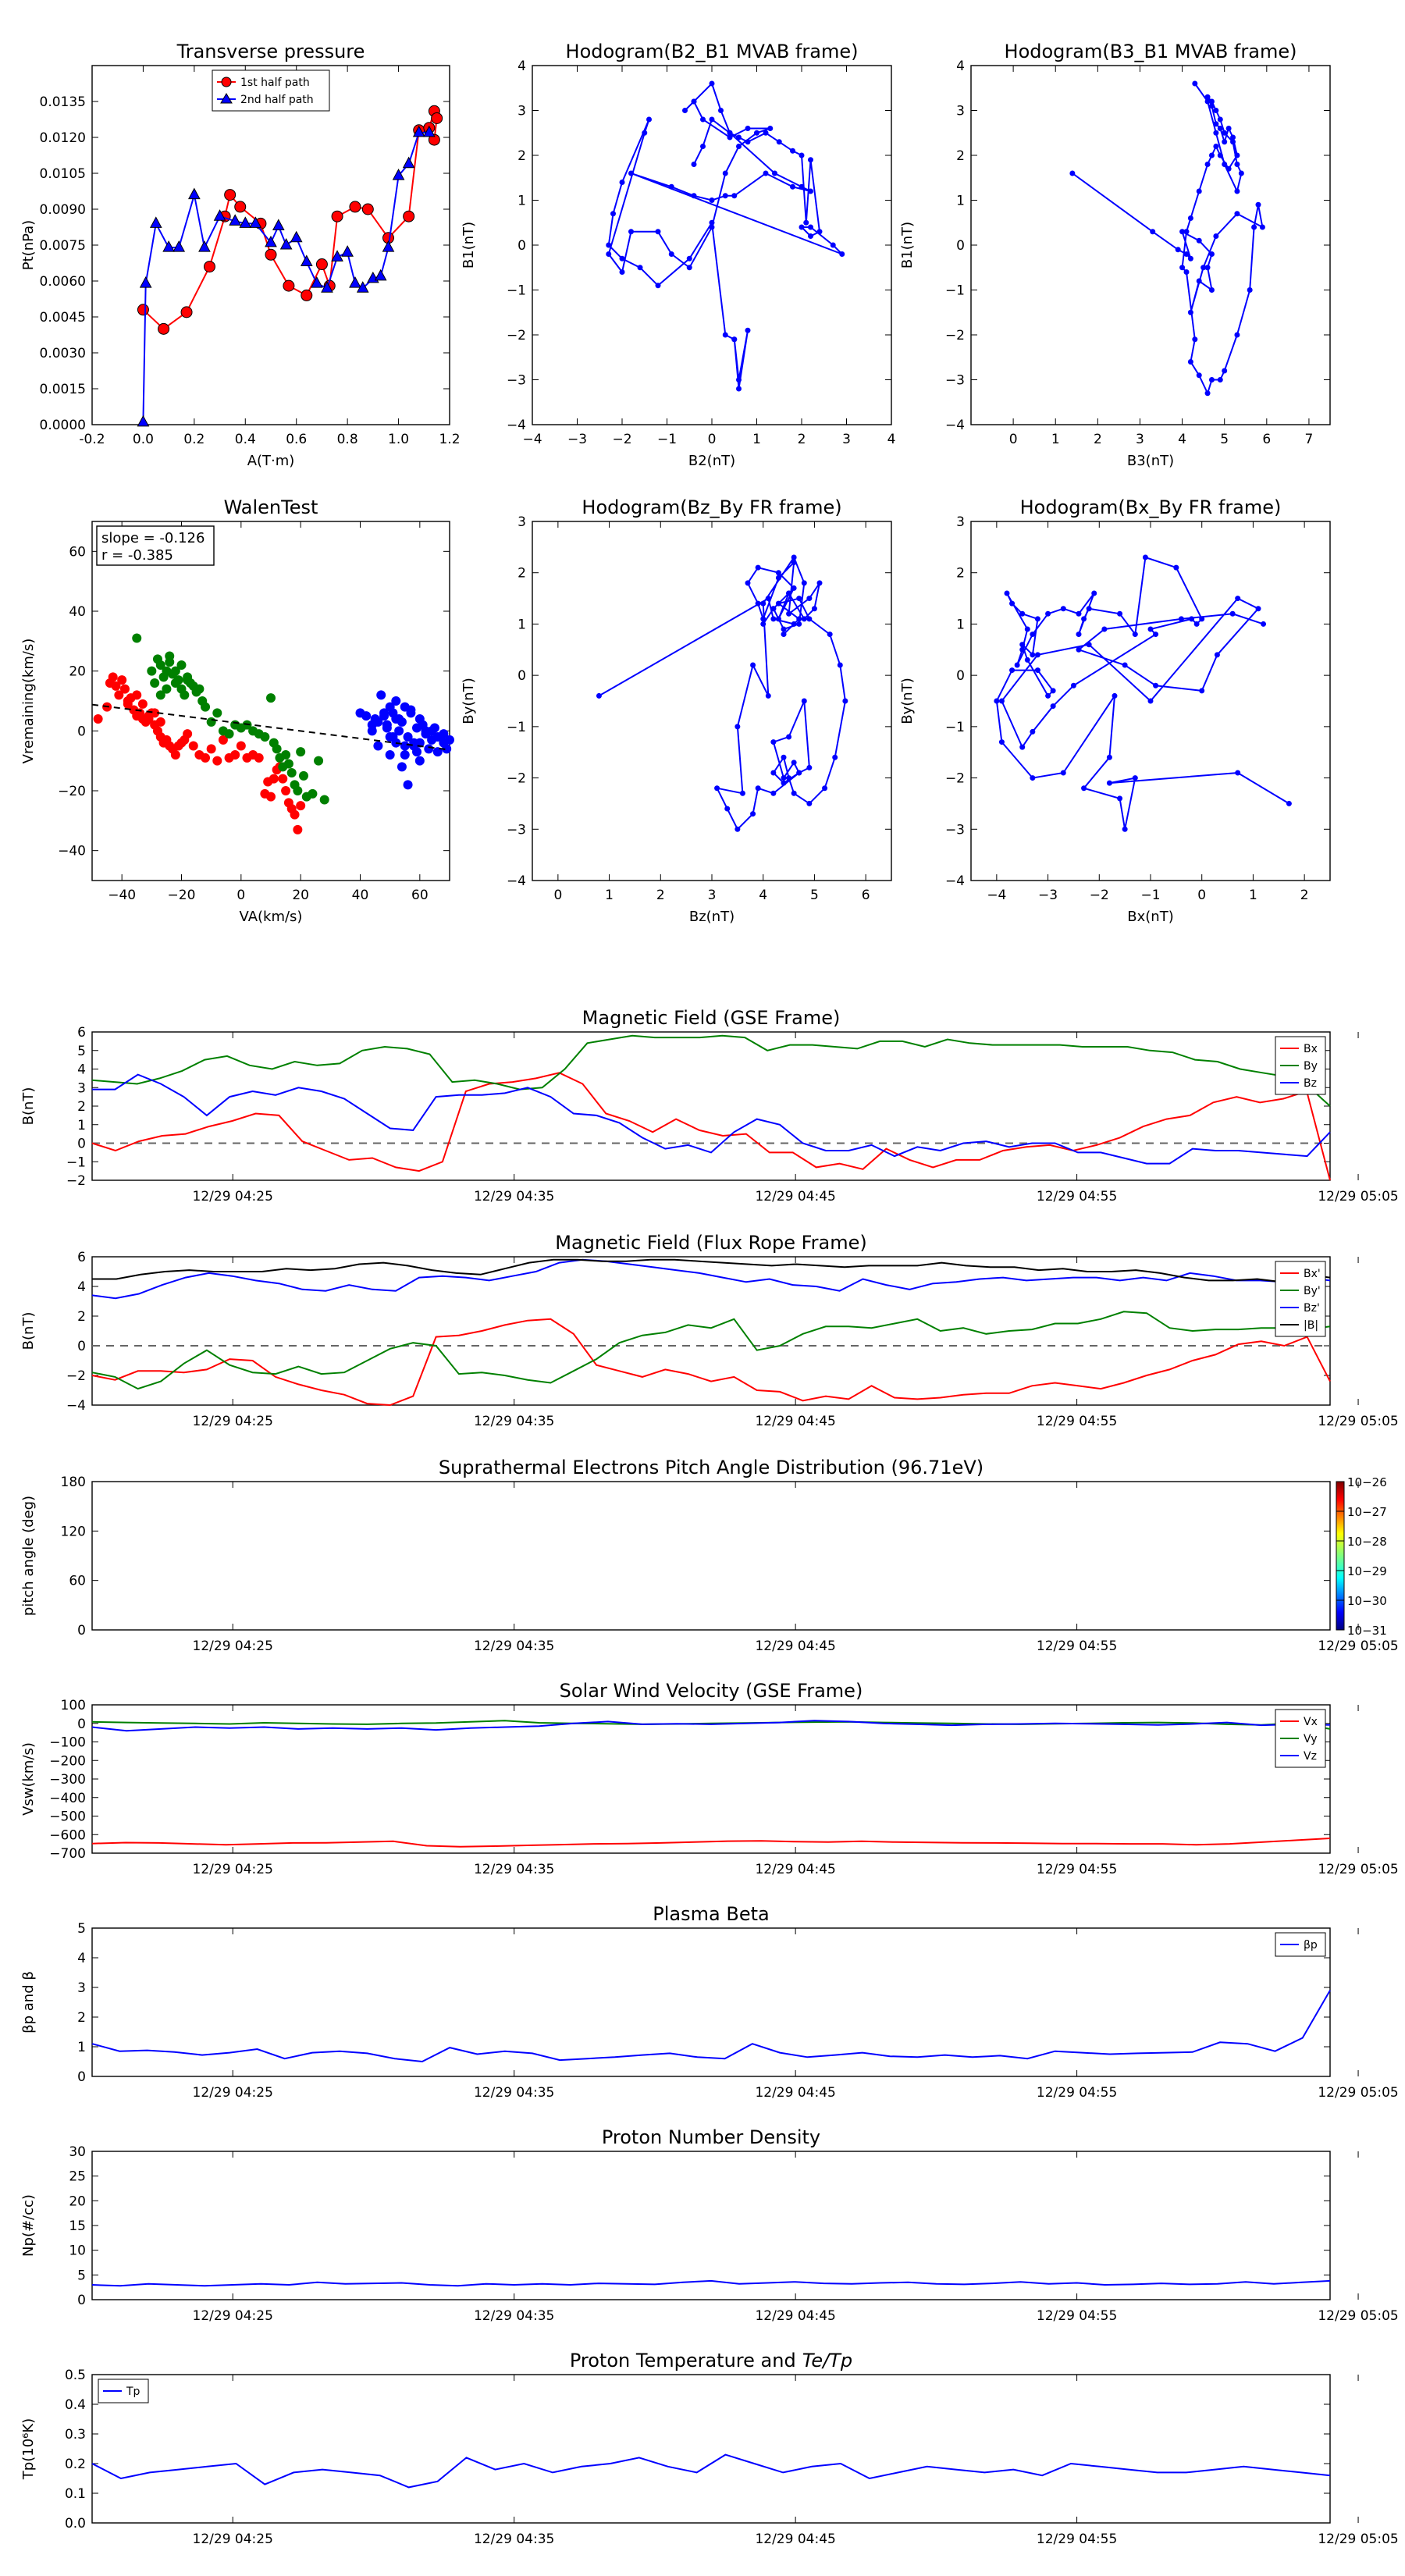  I want to click on x-tick-label: 12/29 04:35, so click(514, 1421).